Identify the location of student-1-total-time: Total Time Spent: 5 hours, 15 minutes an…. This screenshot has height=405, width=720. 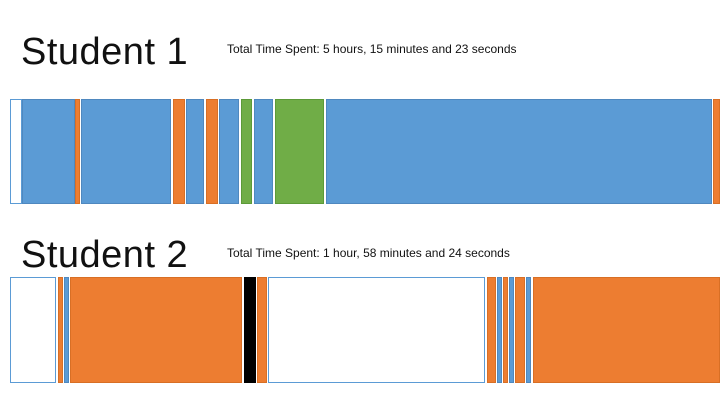
(372, 49).